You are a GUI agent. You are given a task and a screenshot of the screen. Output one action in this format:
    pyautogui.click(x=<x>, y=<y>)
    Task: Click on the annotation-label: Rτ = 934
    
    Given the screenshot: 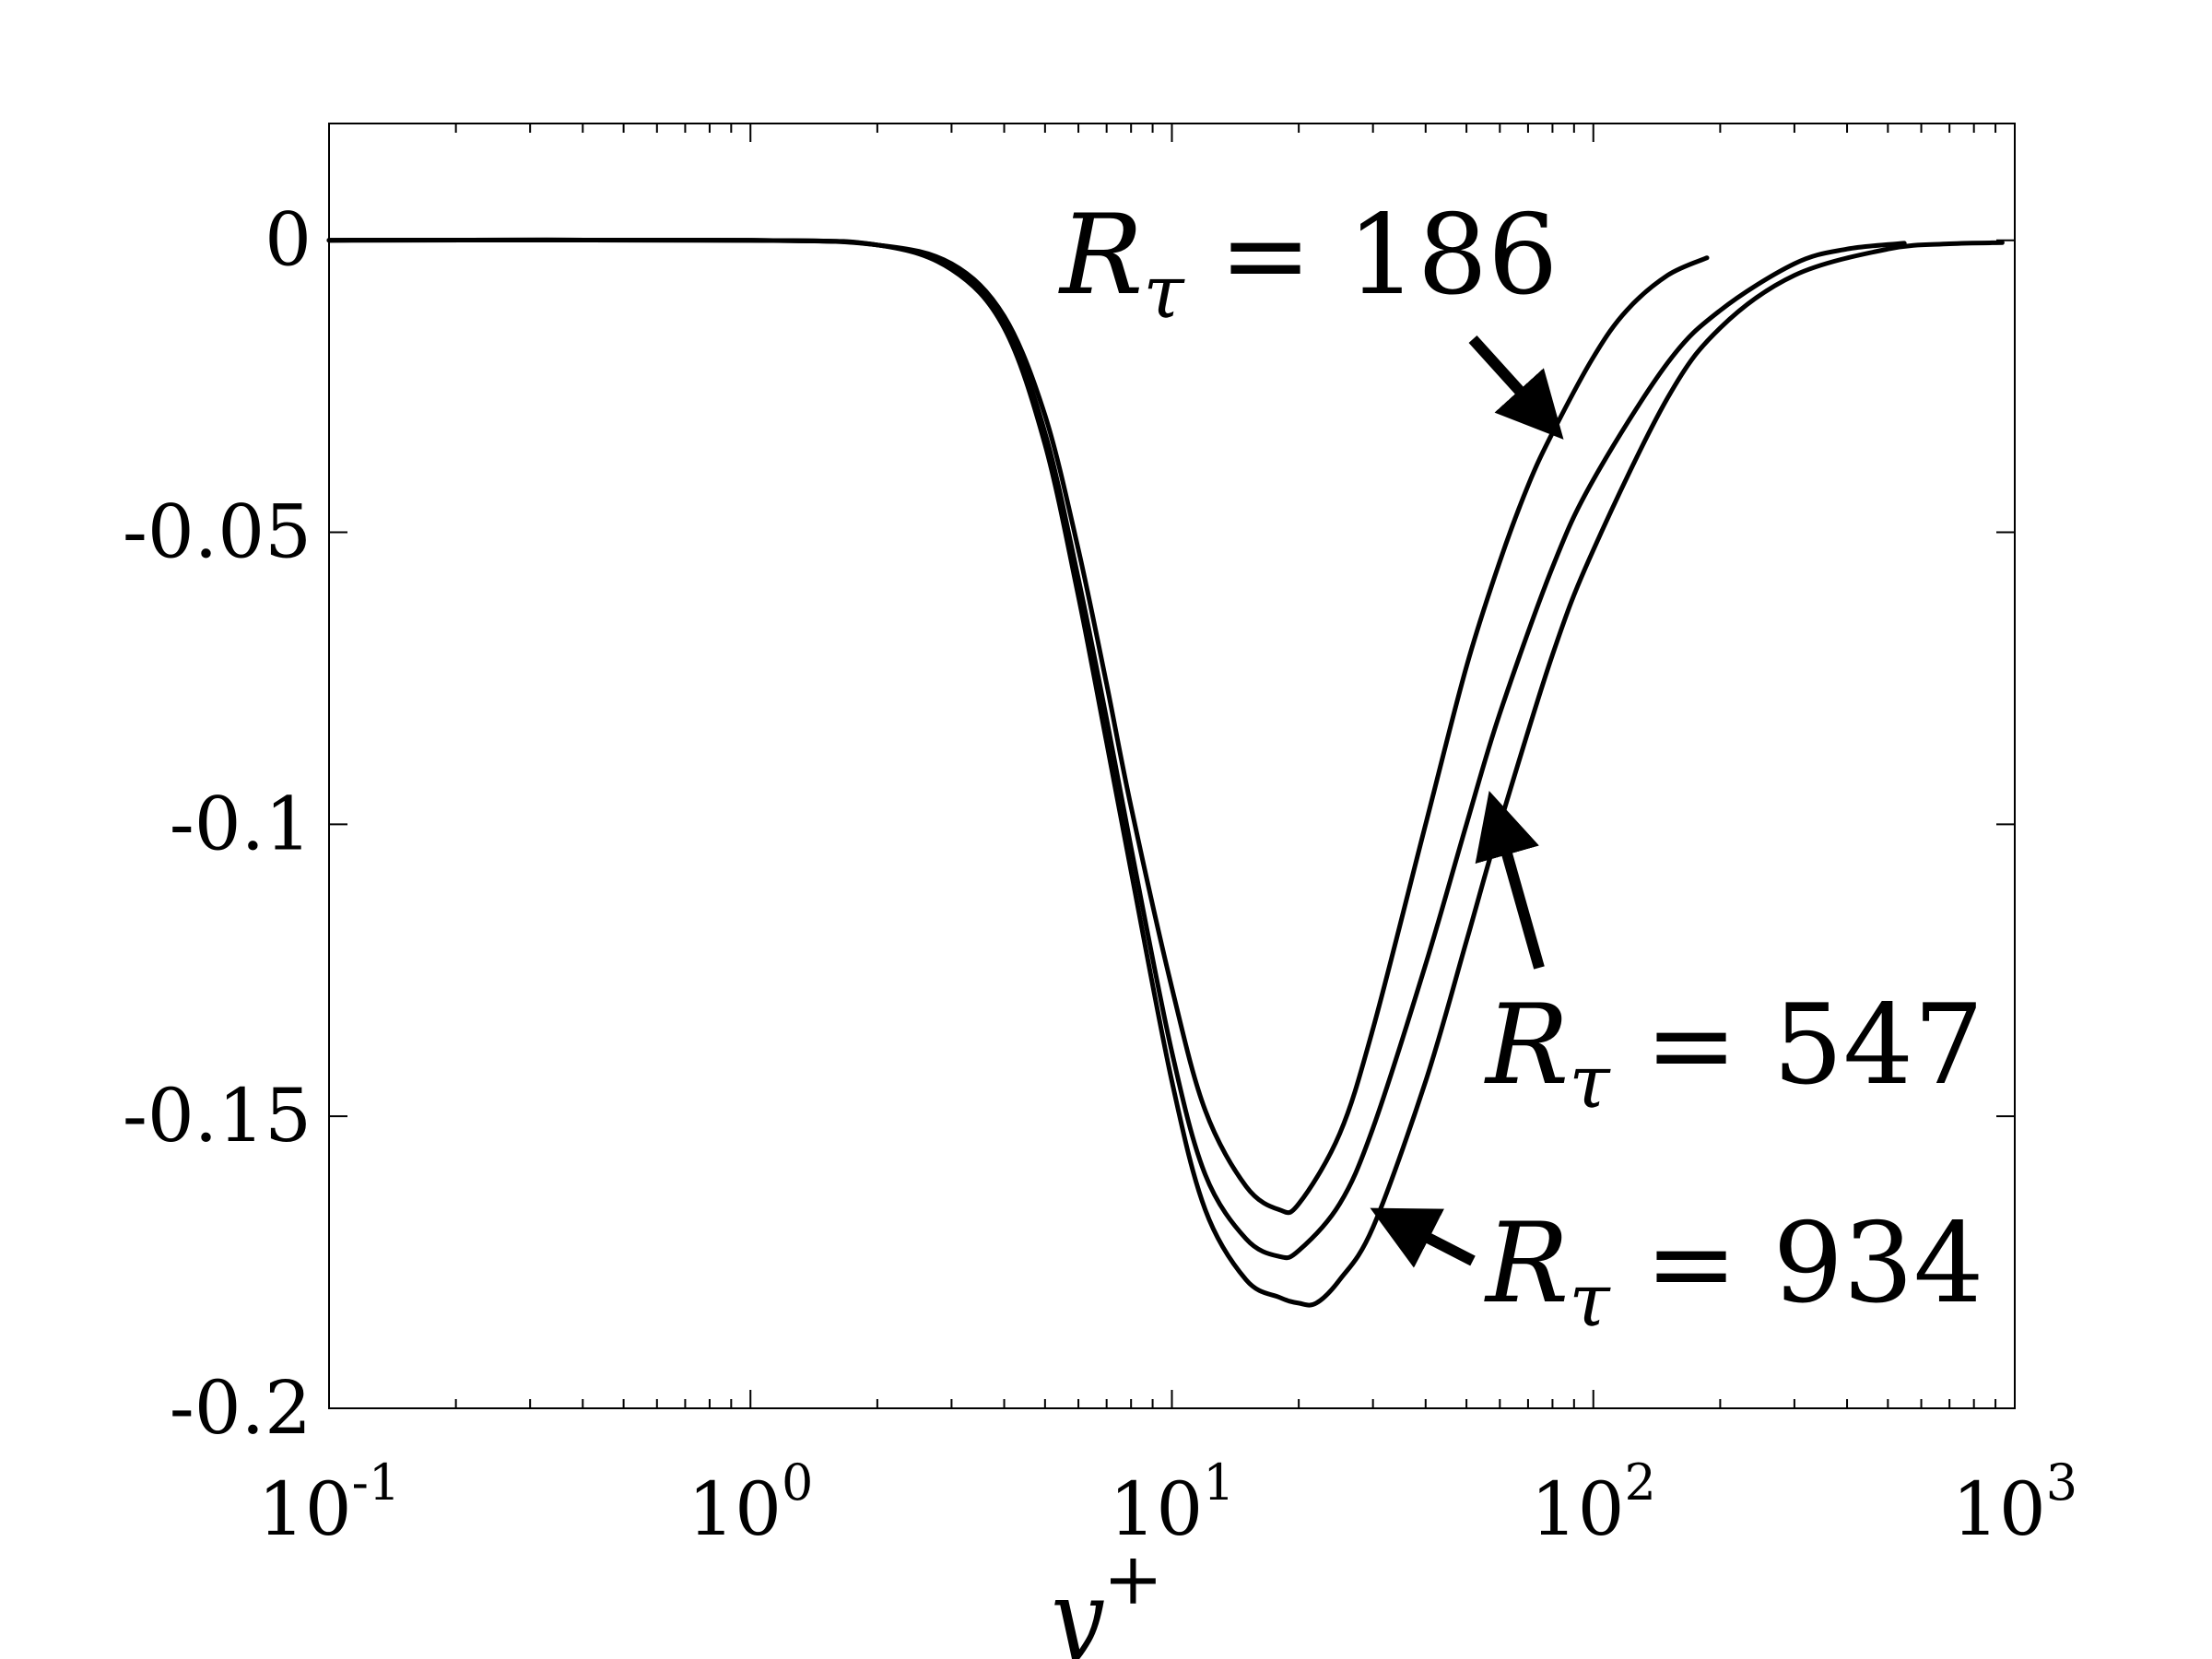 What is the action you would take?
    pyautogui.click(x=1734, y=1271)
    